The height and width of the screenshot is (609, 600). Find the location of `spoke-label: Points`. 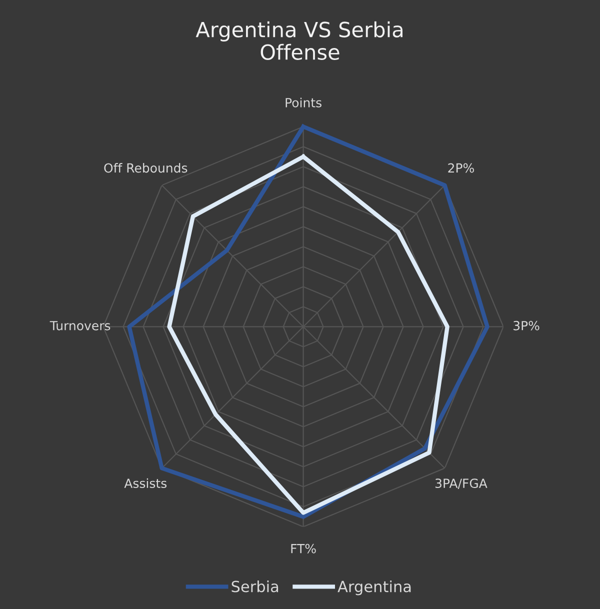

spoke-label: Points is located at coordinates (304, 103).